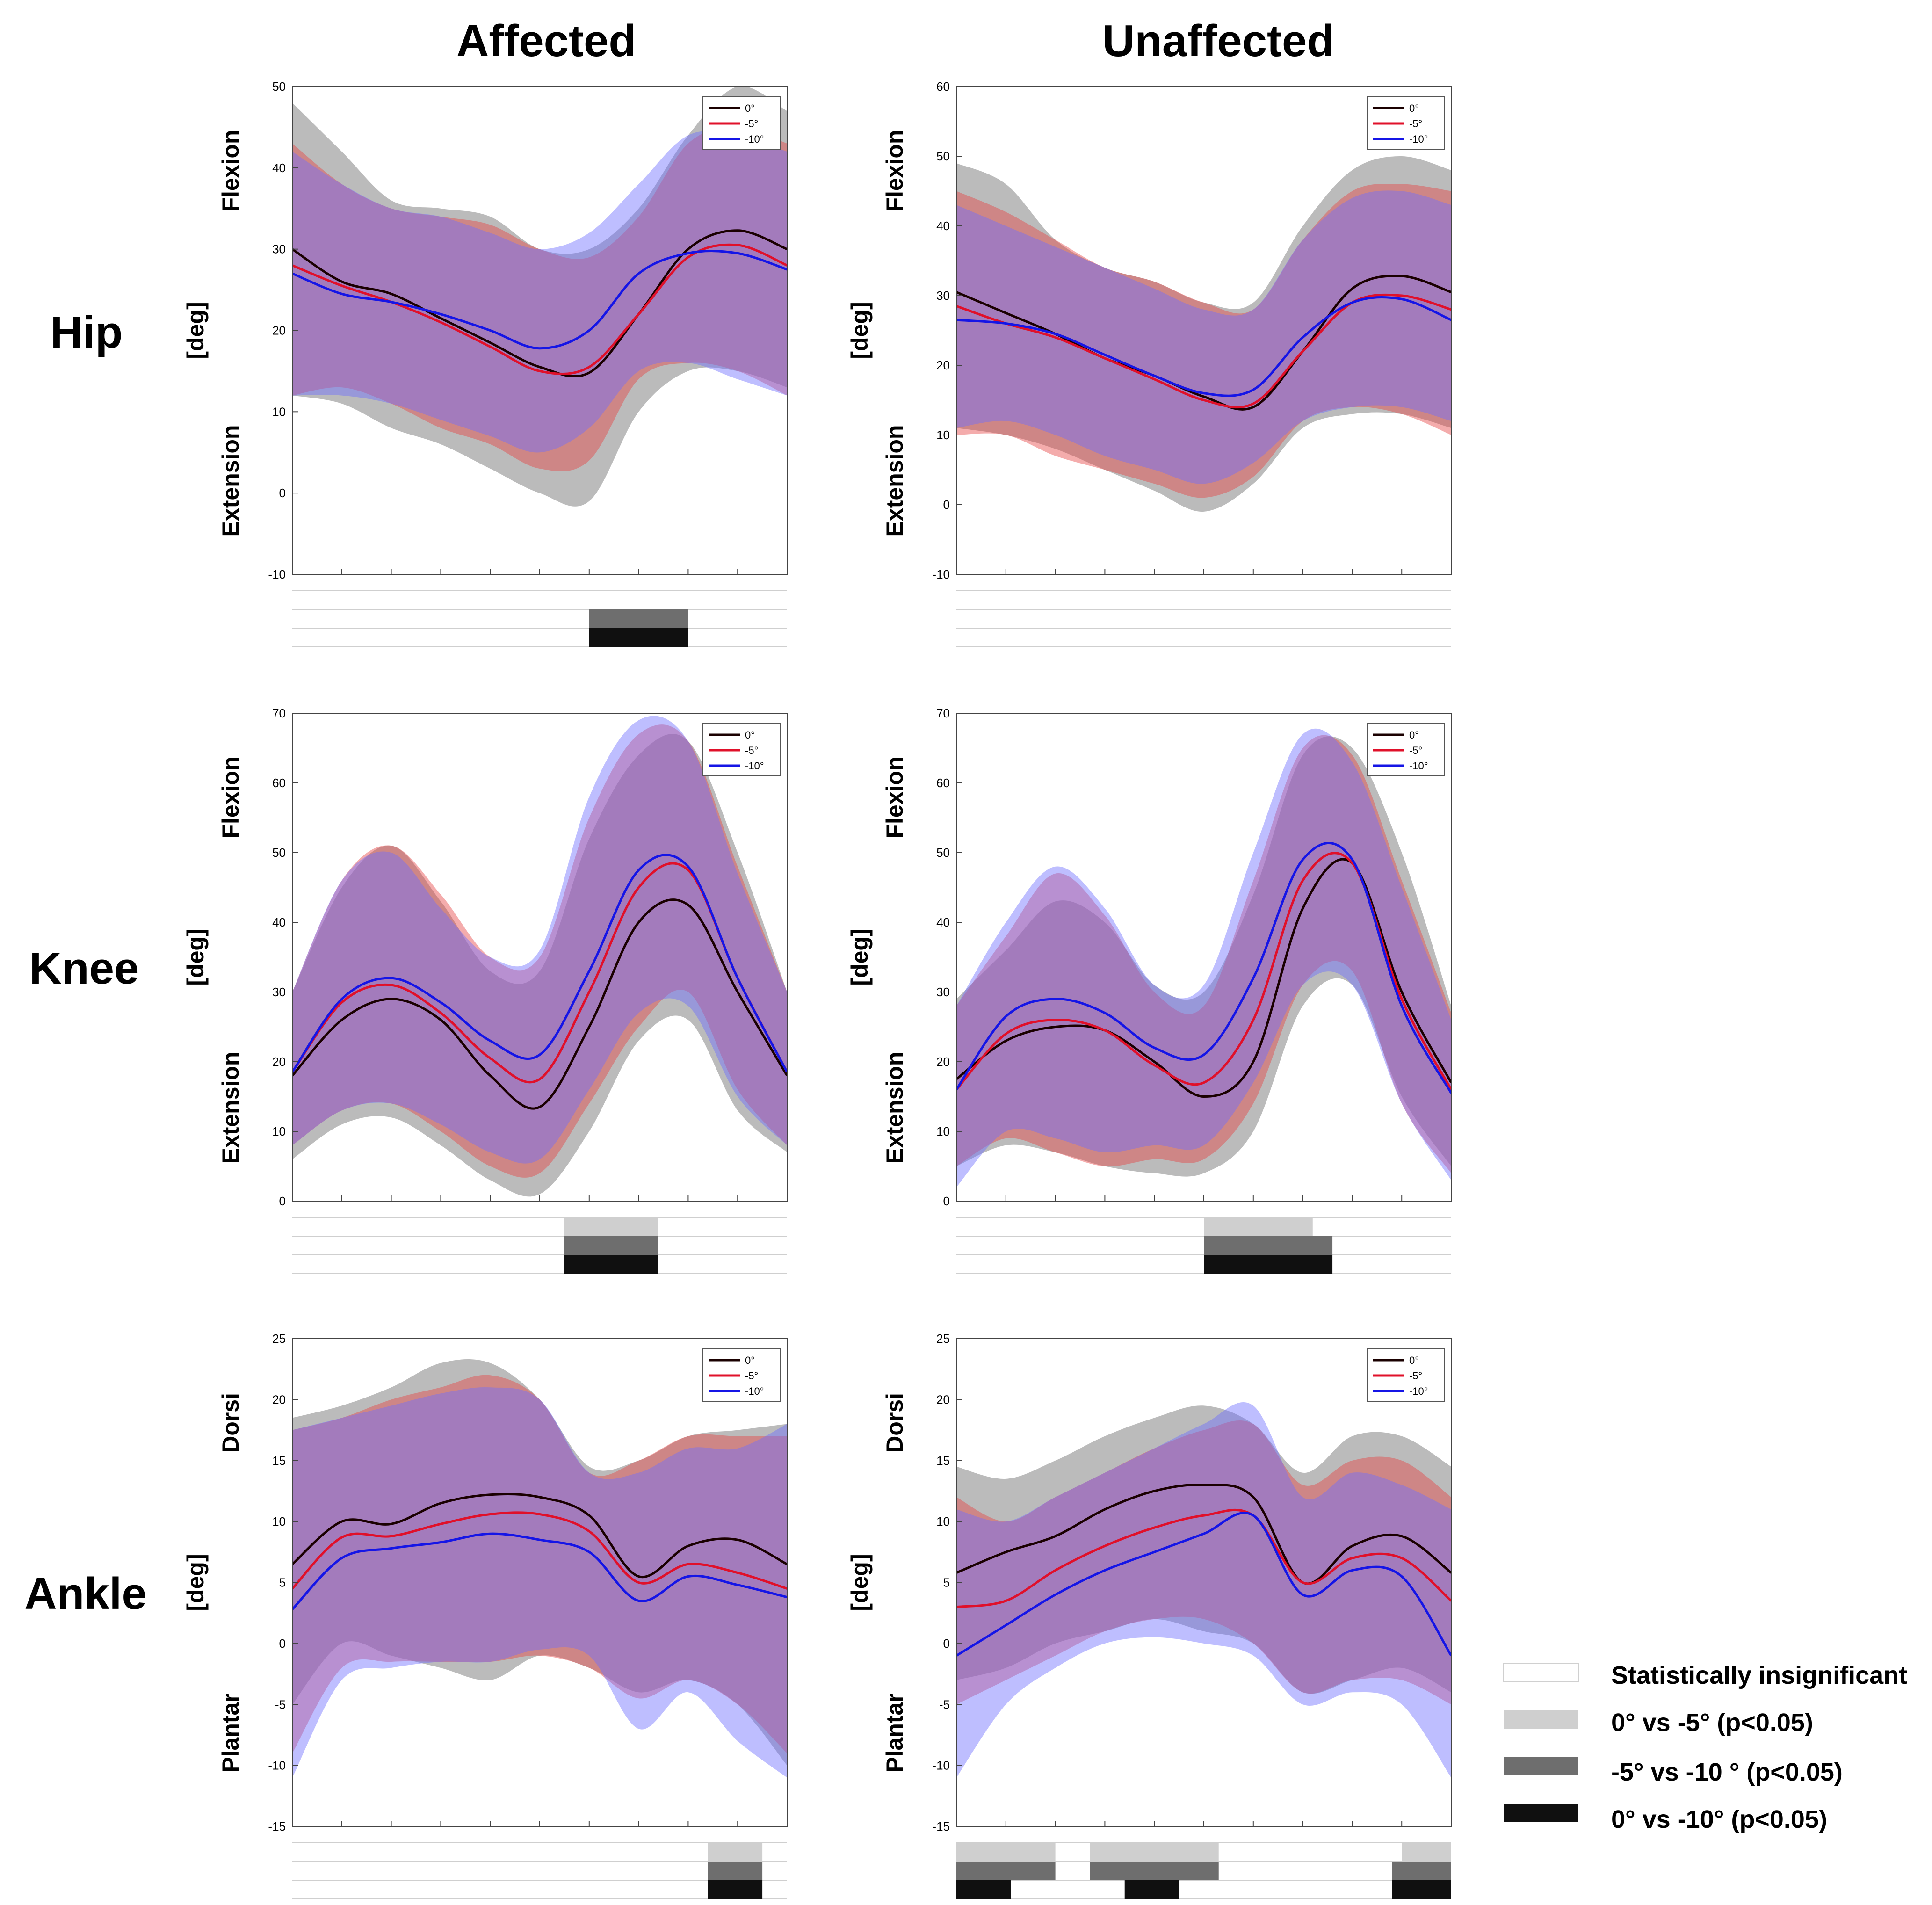 The width and height of the screenshot is (1932, 1905). Describe the element at coordinates (279, 713) in the screenshot. I see `panel-knee-affected-ytick-label: 70` at that location.